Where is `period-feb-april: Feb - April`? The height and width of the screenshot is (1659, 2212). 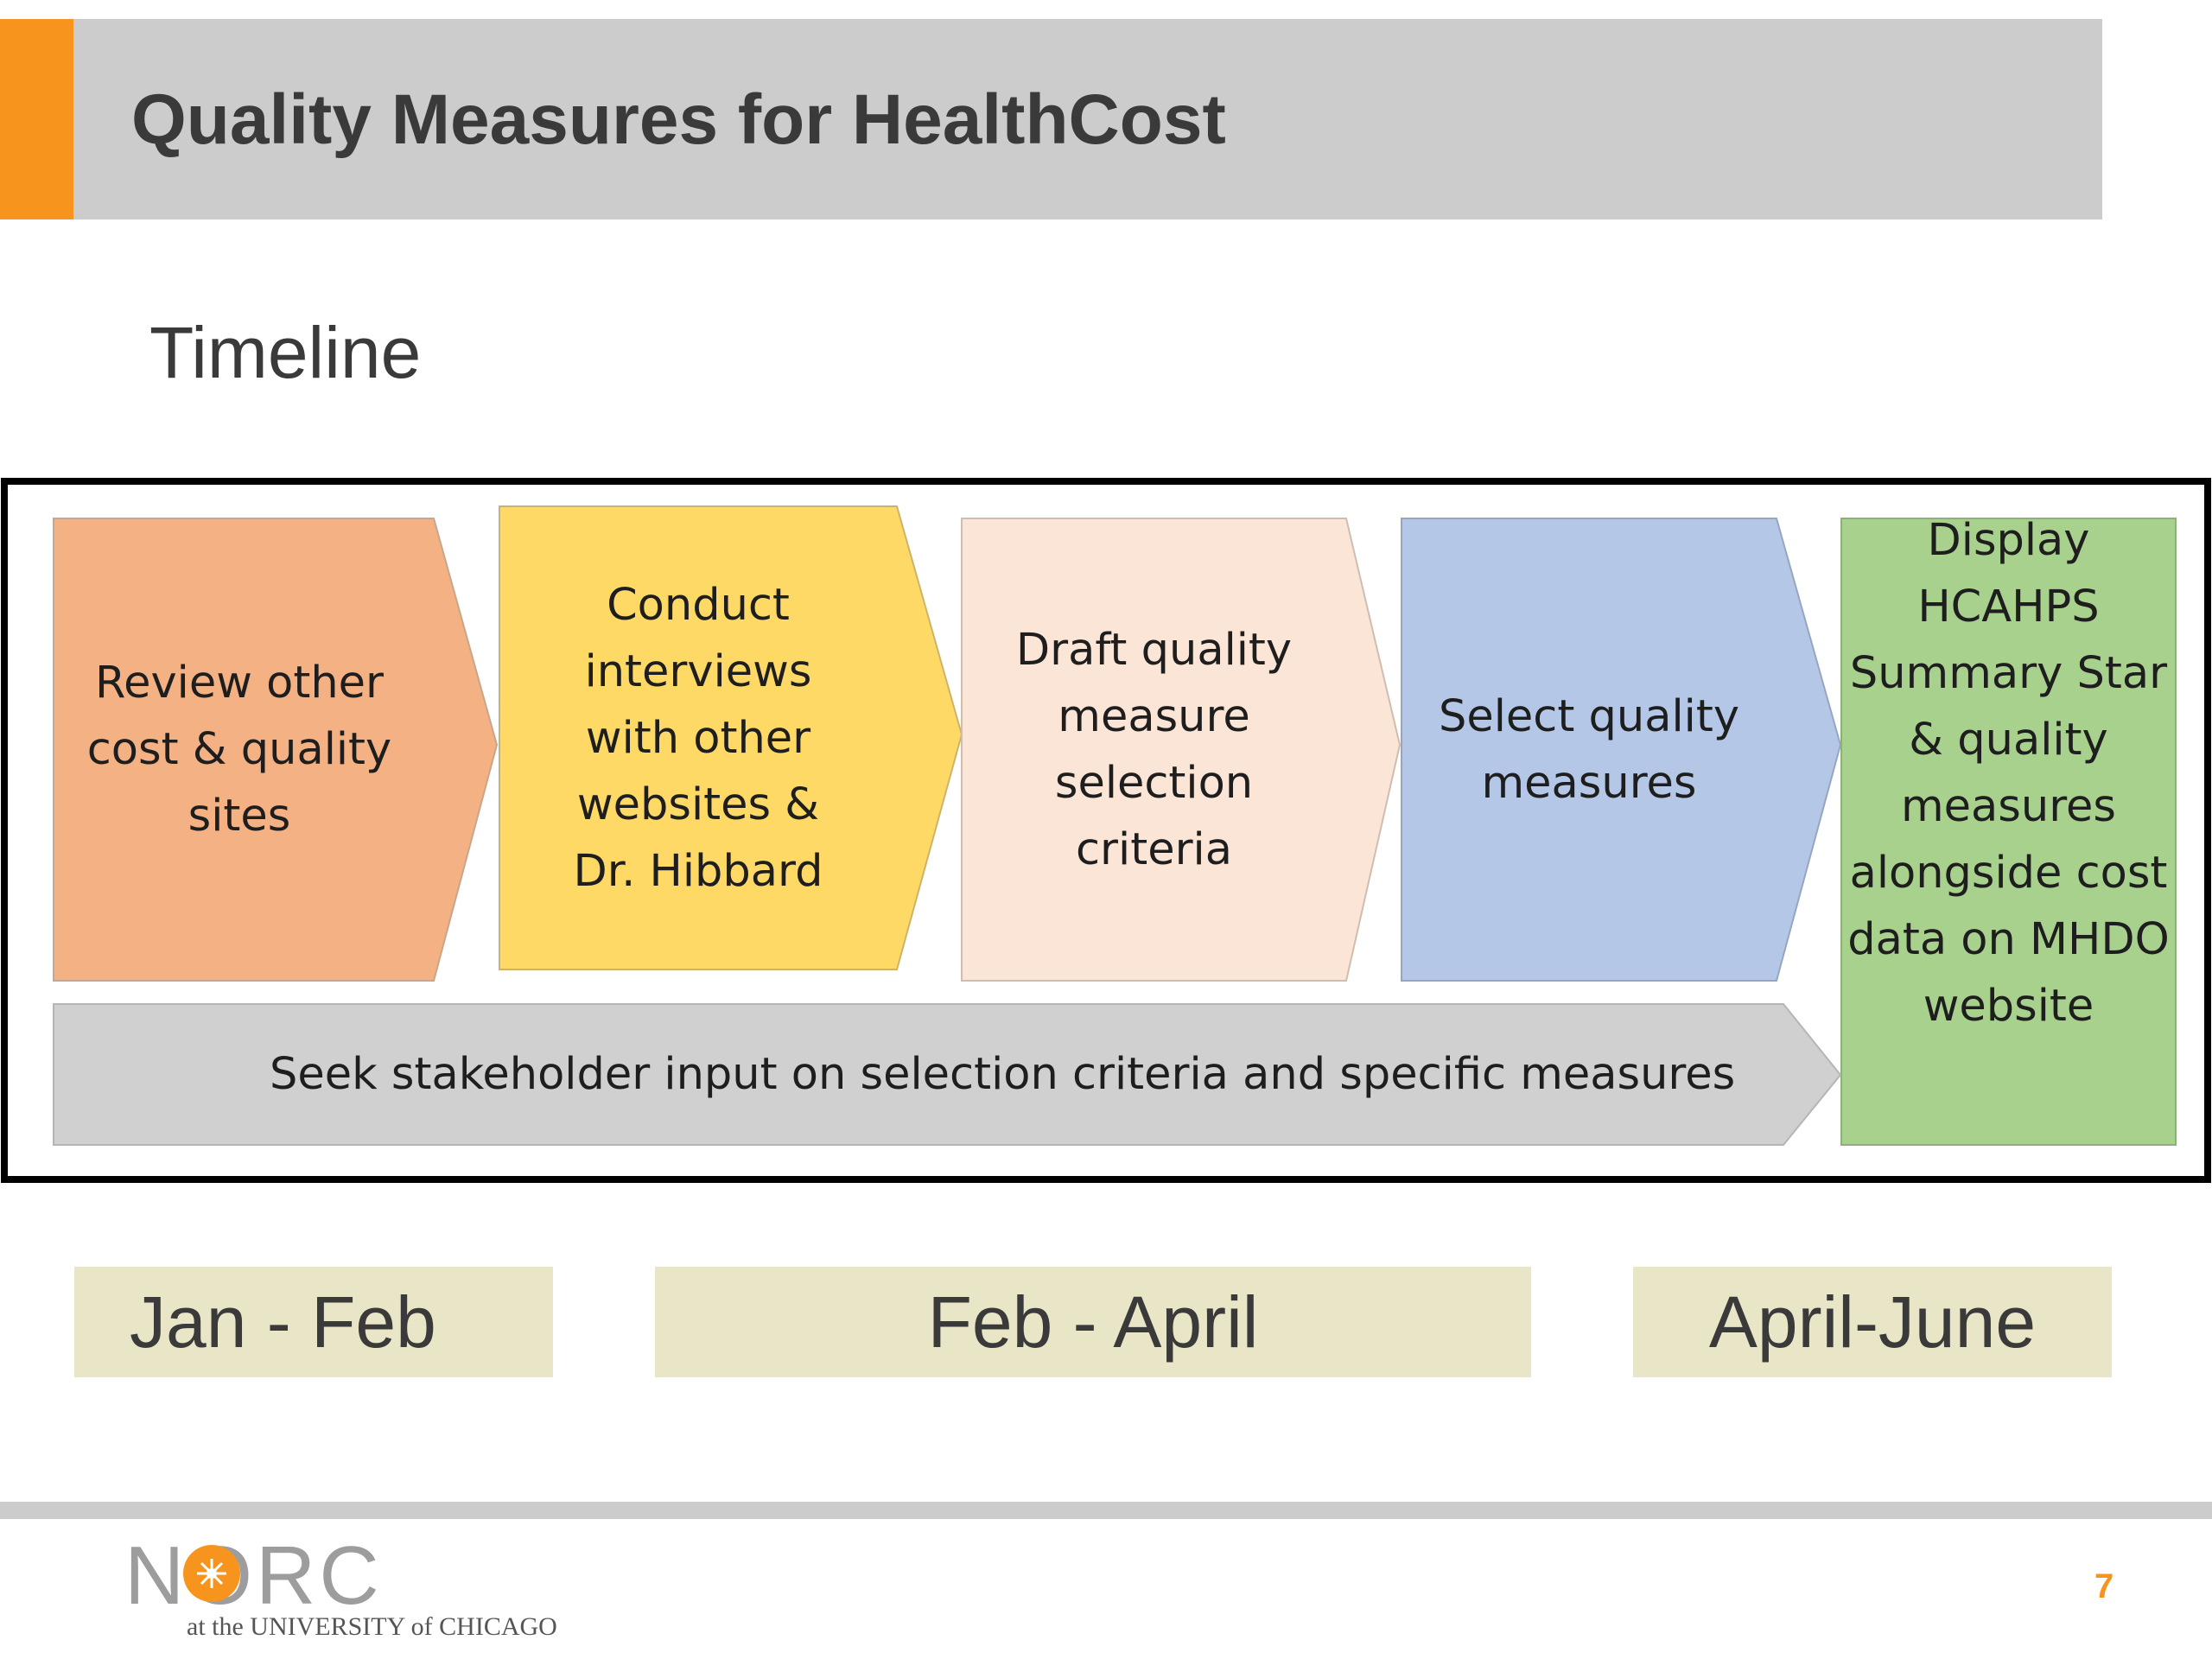 period-feb-april: Feb - April is located at coordinates (1093, 1322).